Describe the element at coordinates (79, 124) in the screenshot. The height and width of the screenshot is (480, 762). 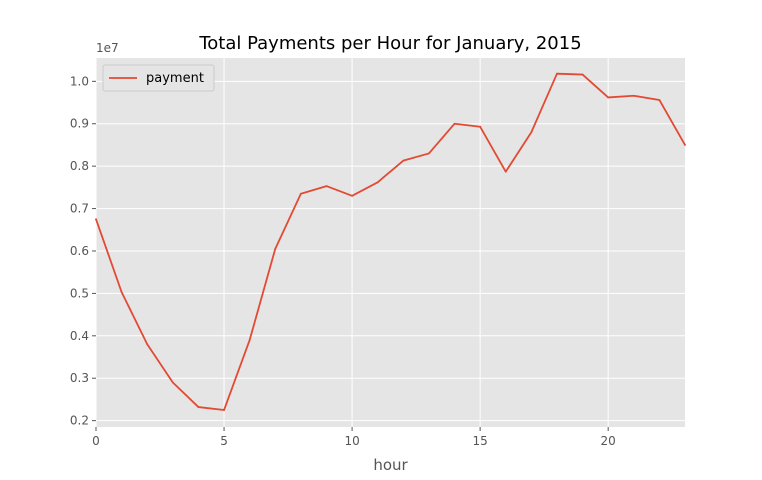
I see `y-tick-label: 0.9` at that location.